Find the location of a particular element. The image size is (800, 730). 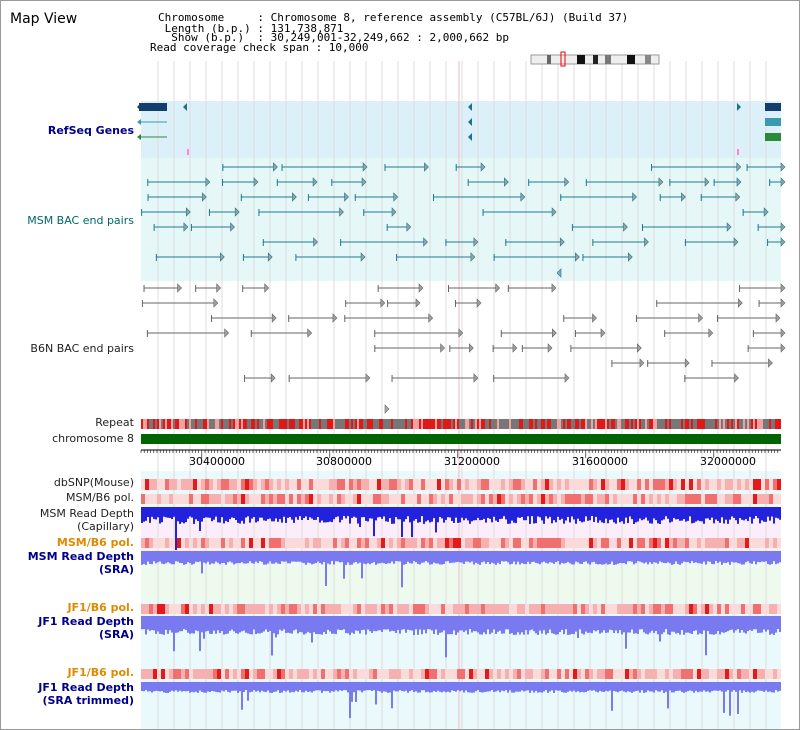

track-label-msm-bac: MSM BAC end pairs is located at coordinates (80, 220).